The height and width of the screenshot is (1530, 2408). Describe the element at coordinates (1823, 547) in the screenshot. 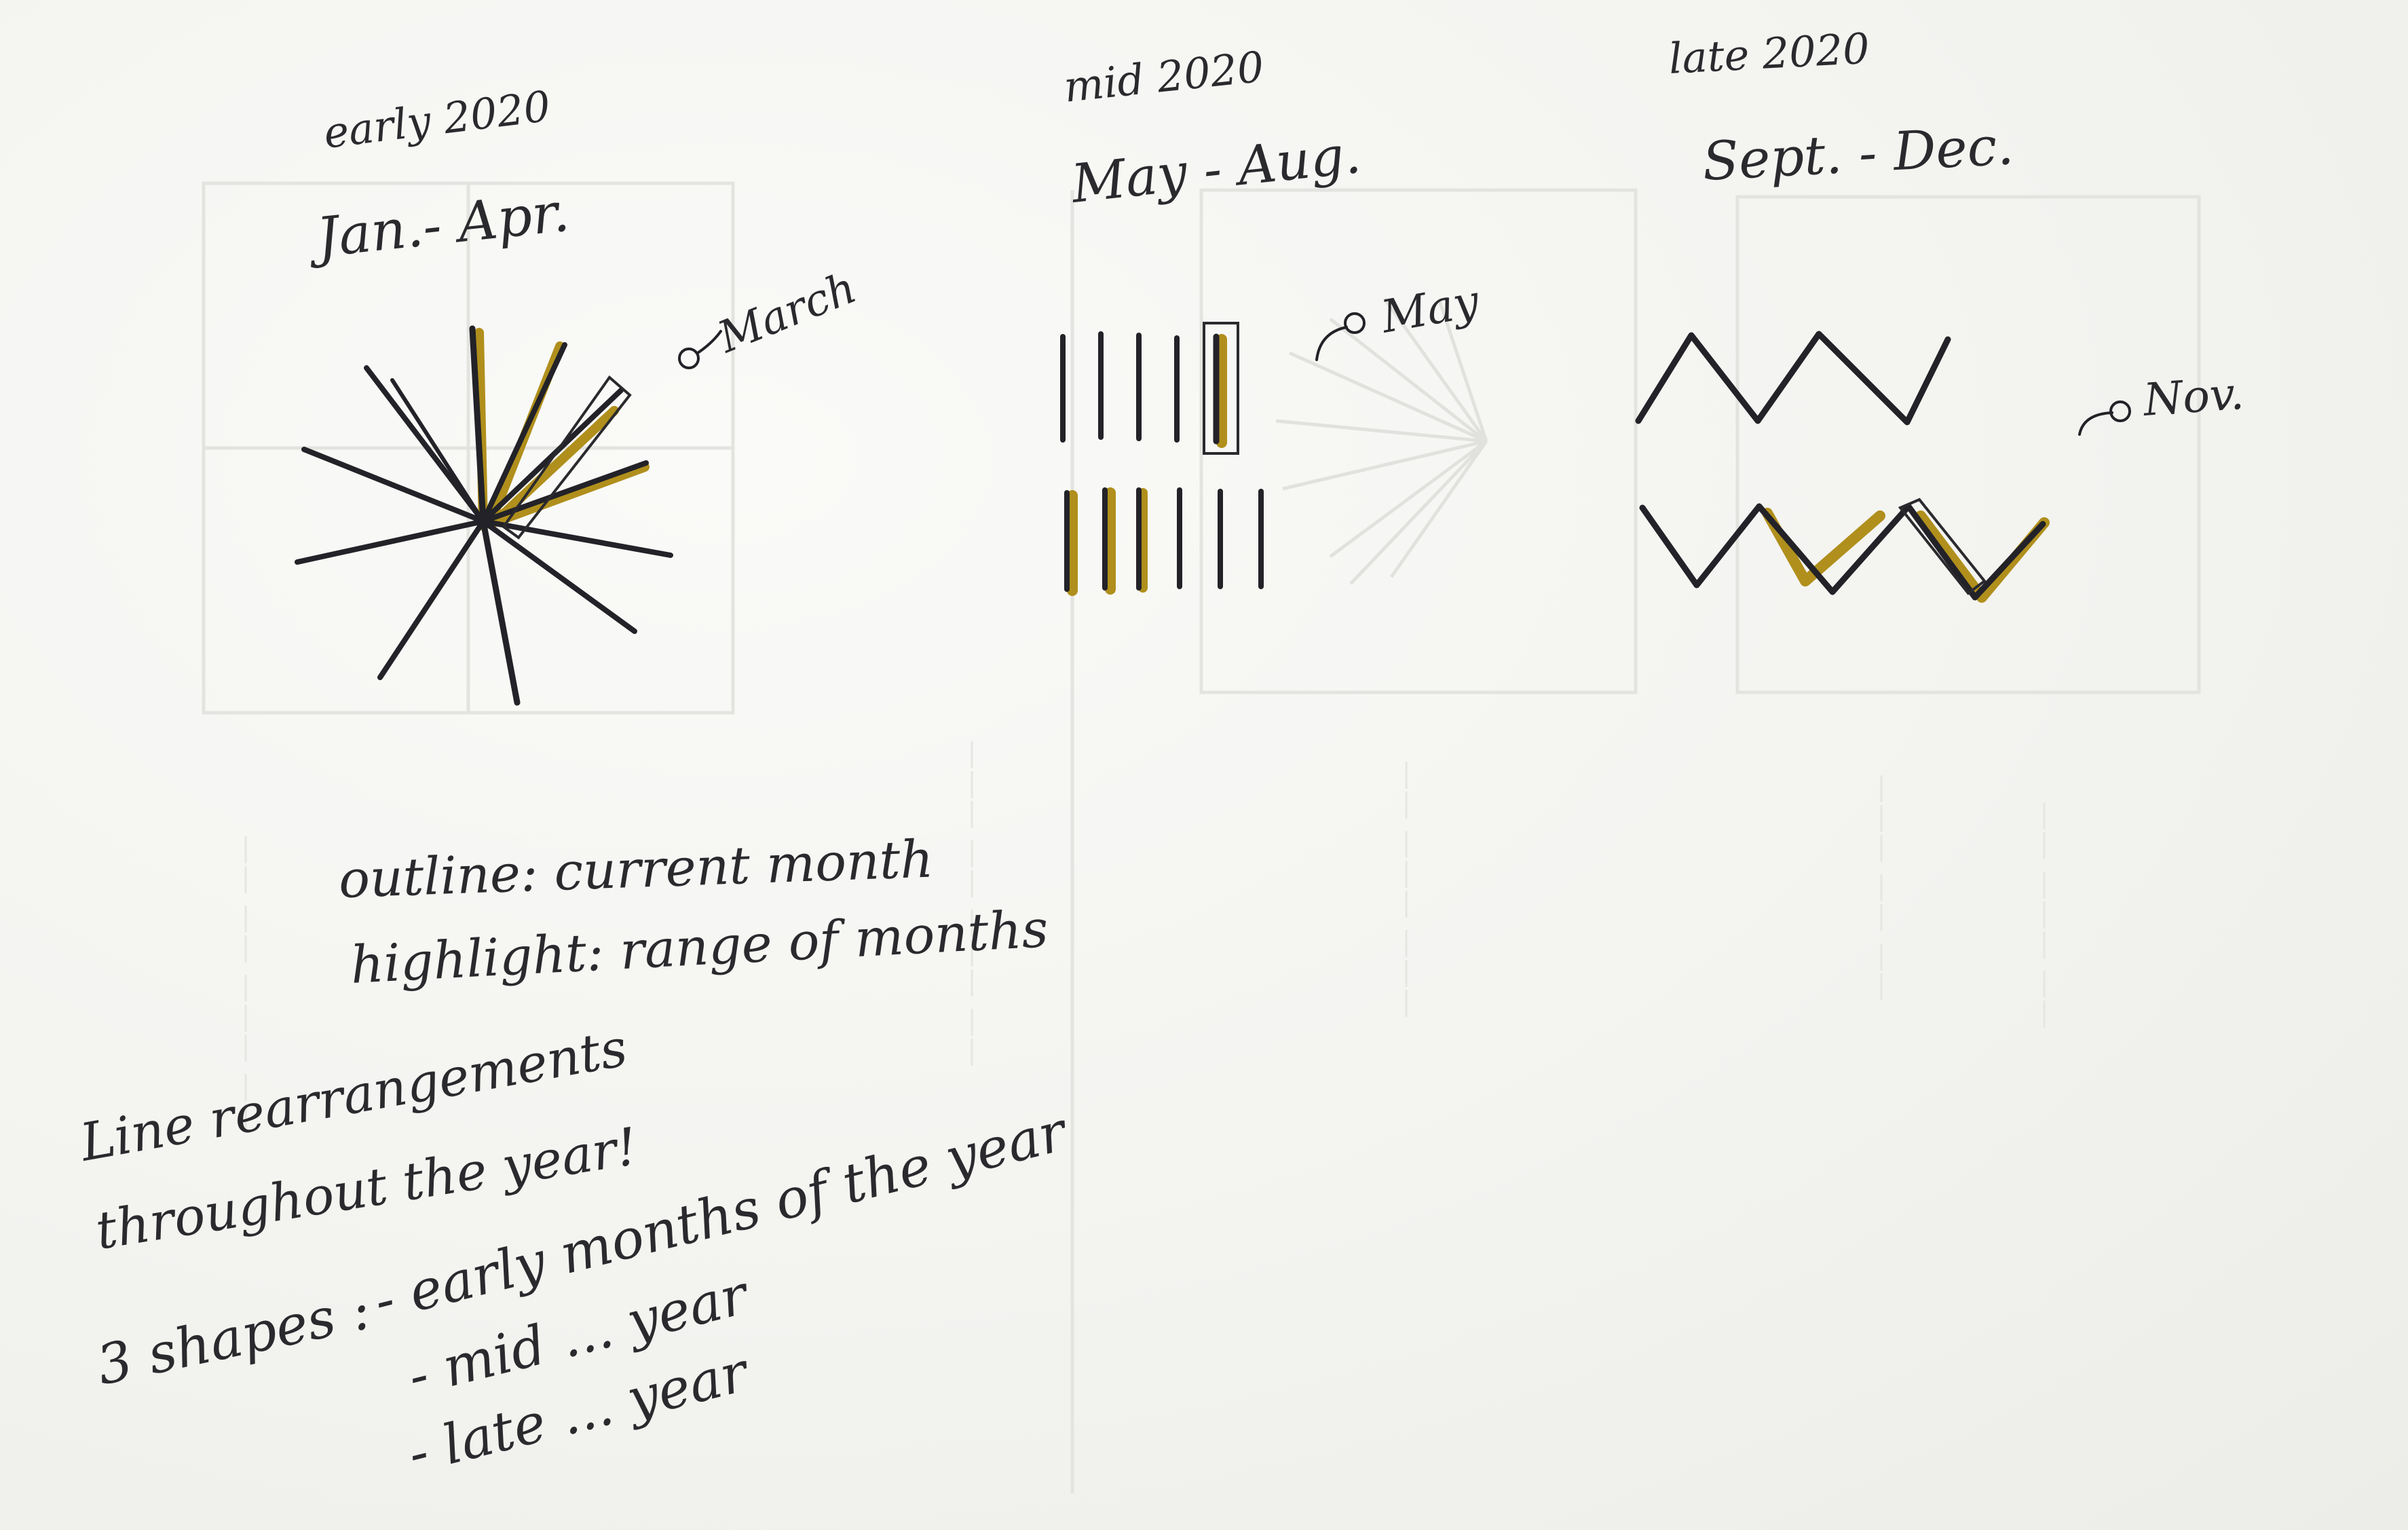

I see `zigzag-highlight-stroke` at that location.